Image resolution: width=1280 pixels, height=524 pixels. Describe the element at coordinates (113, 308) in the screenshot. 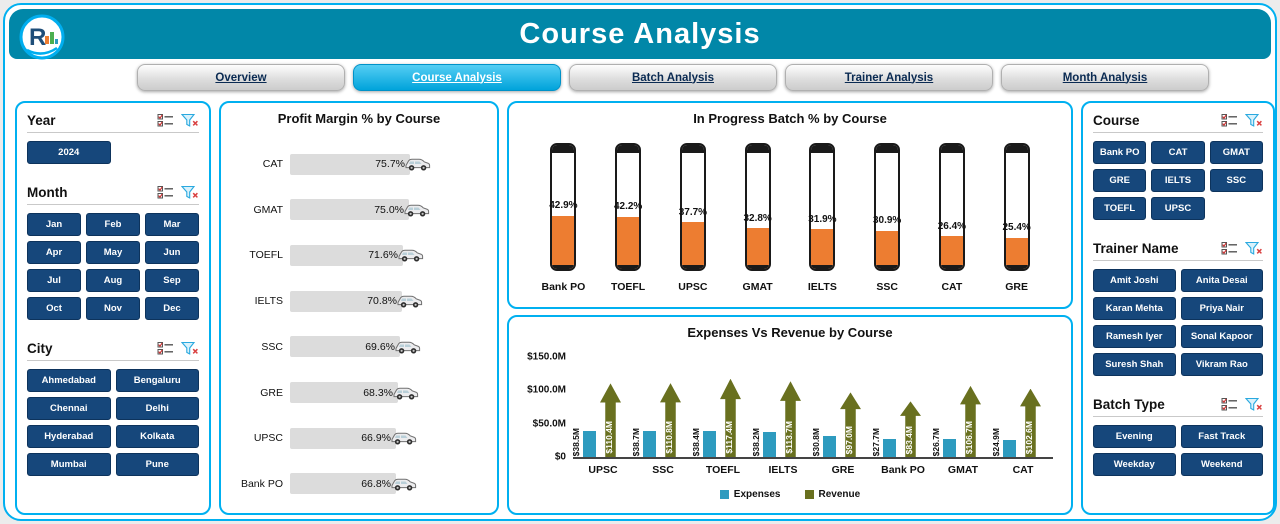

I see `filter-option-nov: Nov` at that location.